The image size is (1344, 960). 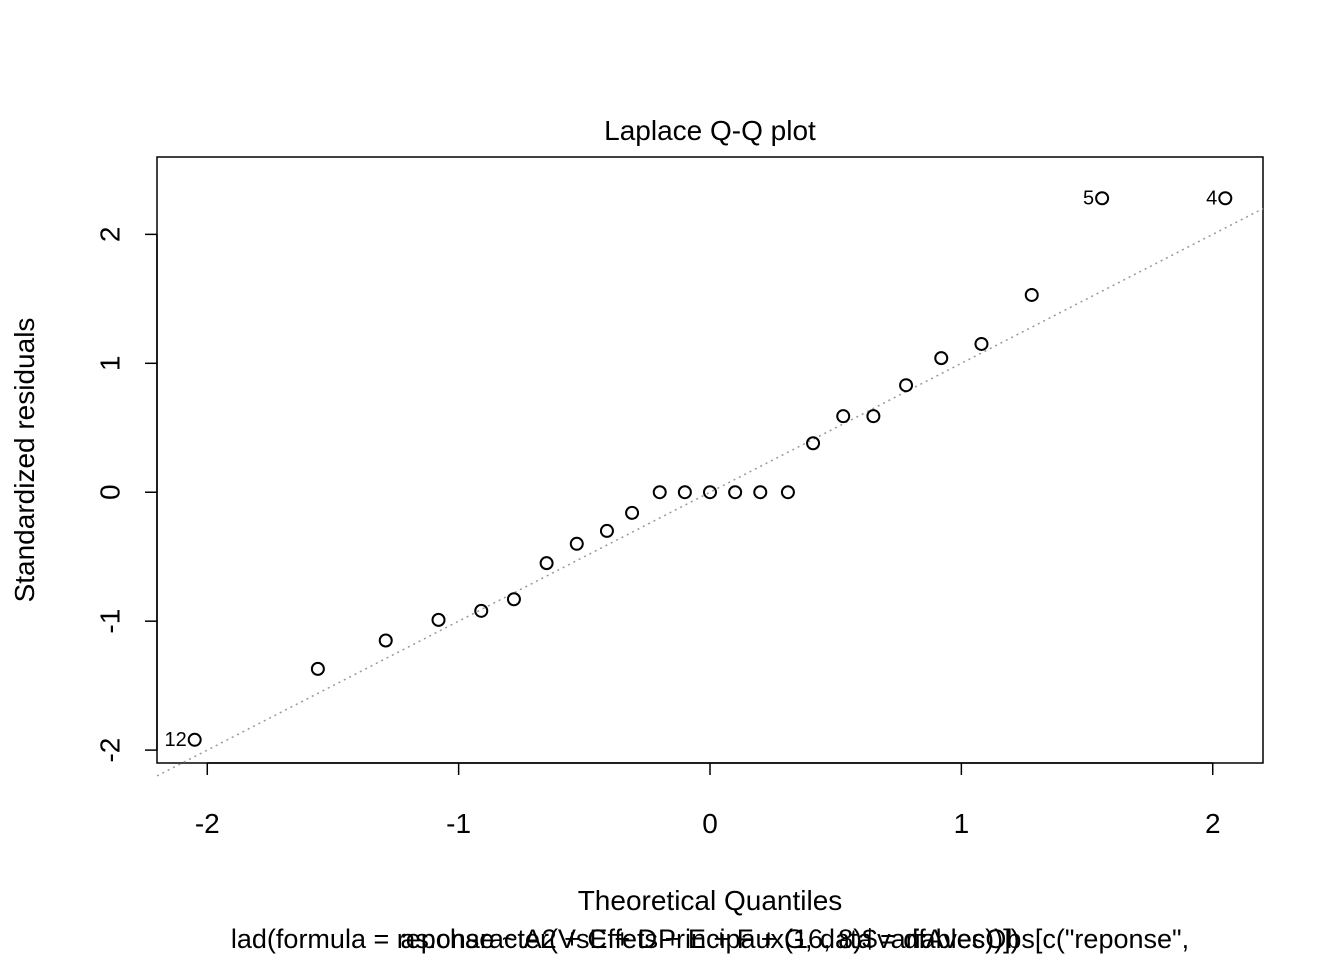 What do you see at coordinates (962, 823) in the screenshot?
I see `x-tick-label: 1` at bounding box center [962, 823].